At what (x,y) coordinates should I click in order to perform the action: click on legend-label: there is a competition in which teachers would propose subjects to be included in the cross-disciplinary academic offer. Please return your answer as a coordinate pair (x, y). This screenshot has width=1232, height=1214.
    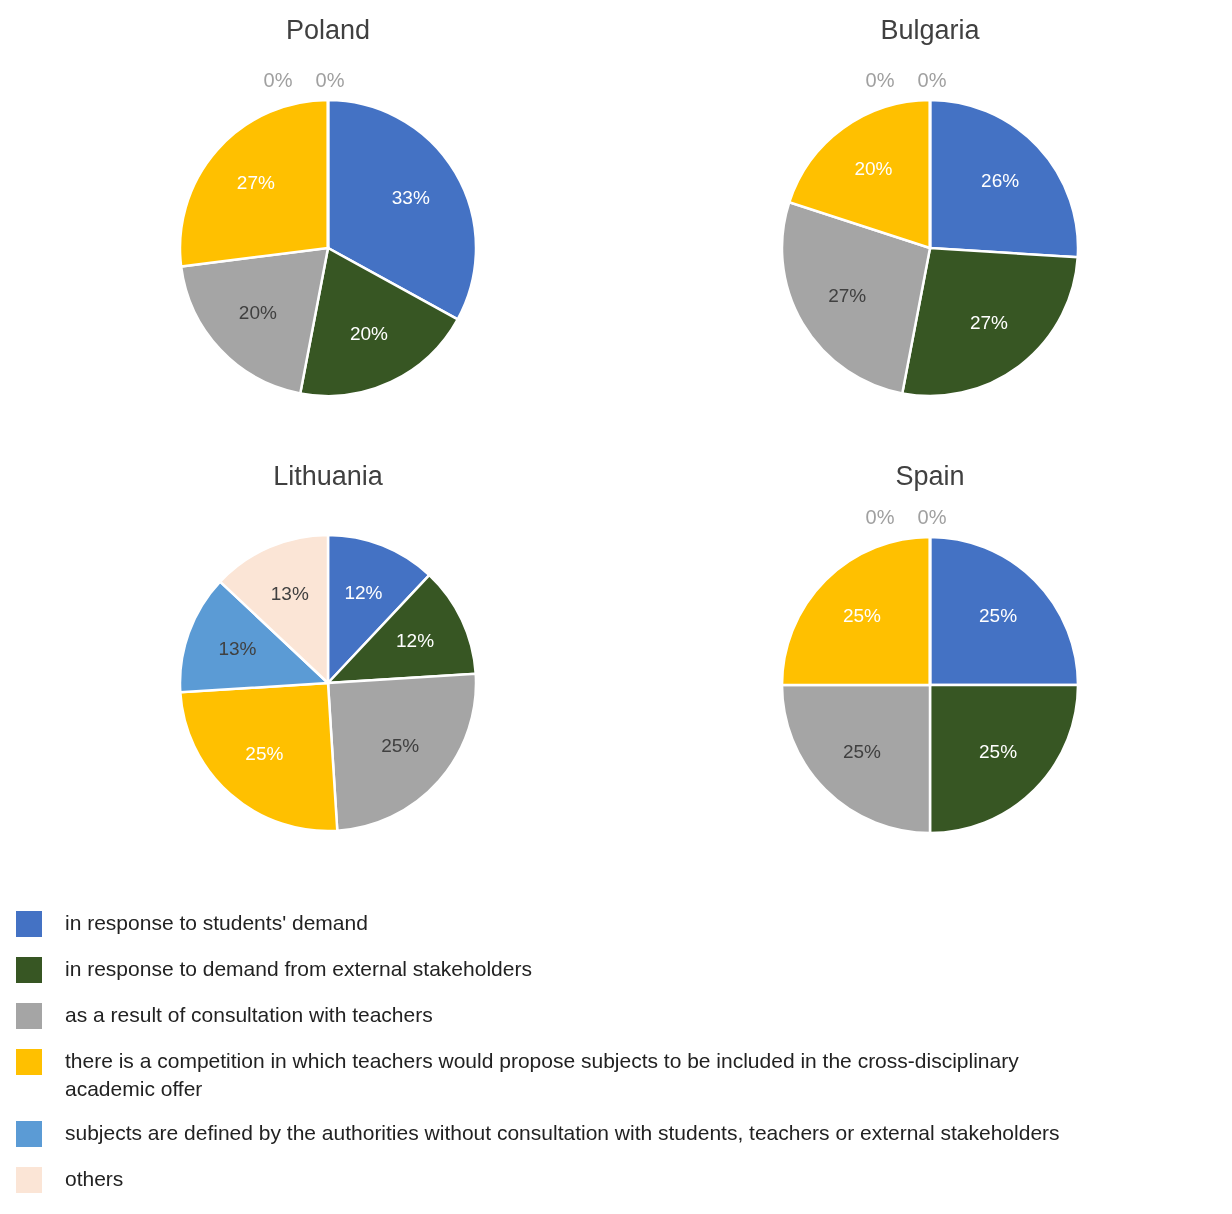
    Looking at the image, I should click on (542, 1074).